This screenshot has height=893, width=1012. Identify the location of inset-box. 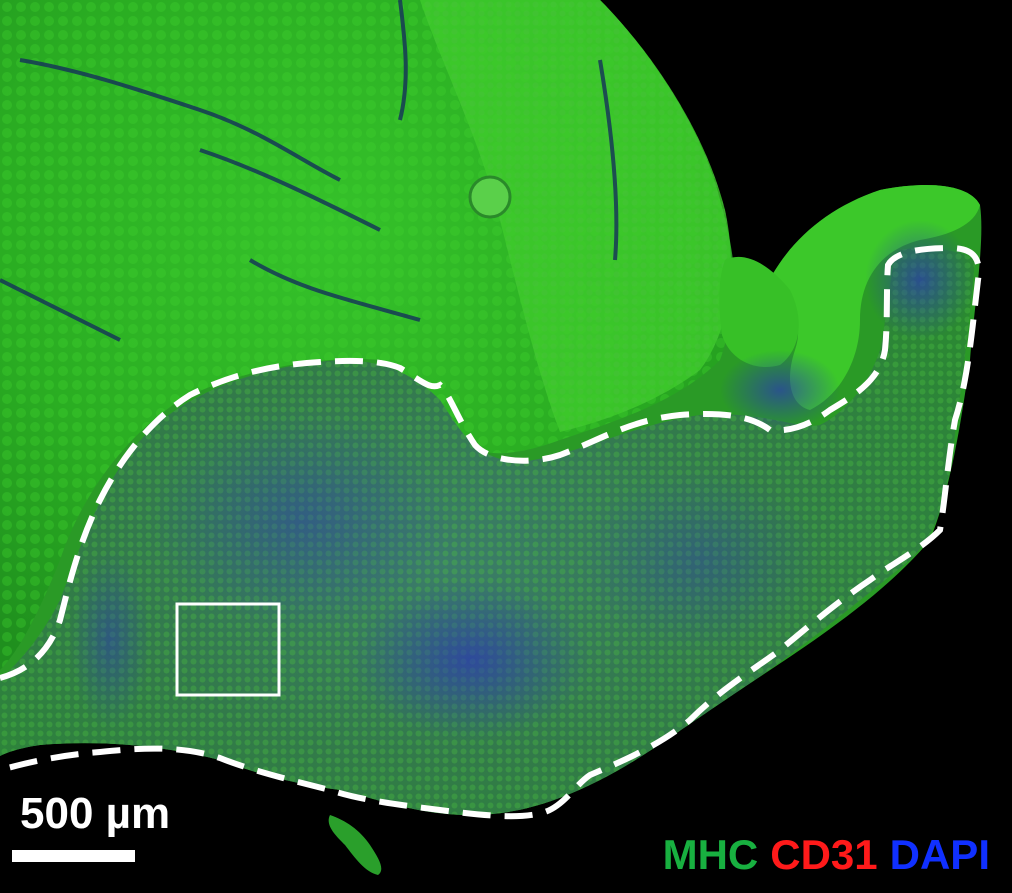
(228, 649).